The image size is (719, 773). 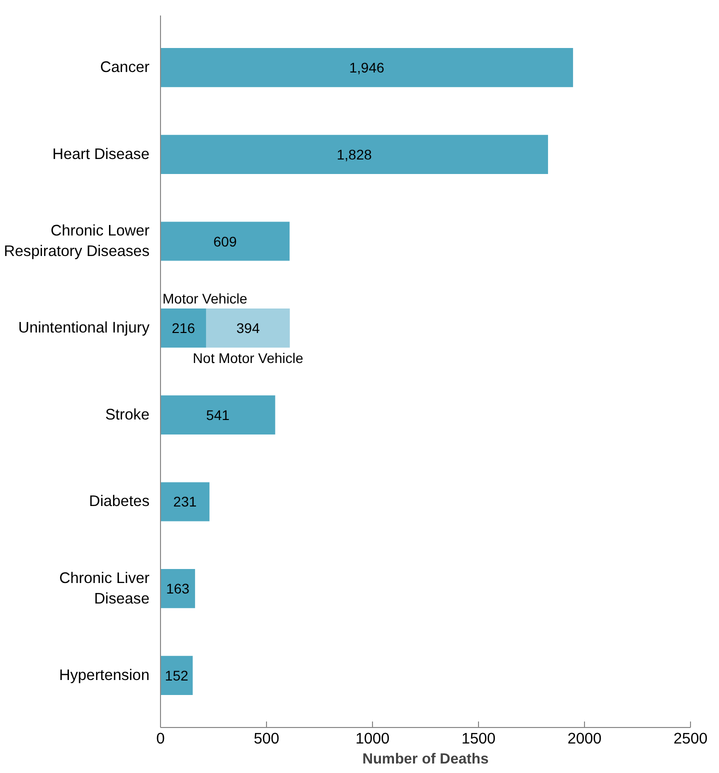 What do you see at coordinates (248, 358) in the screenshot?
I see `annotation: Not Motor Vehicle` at bounding box center [248, 358].